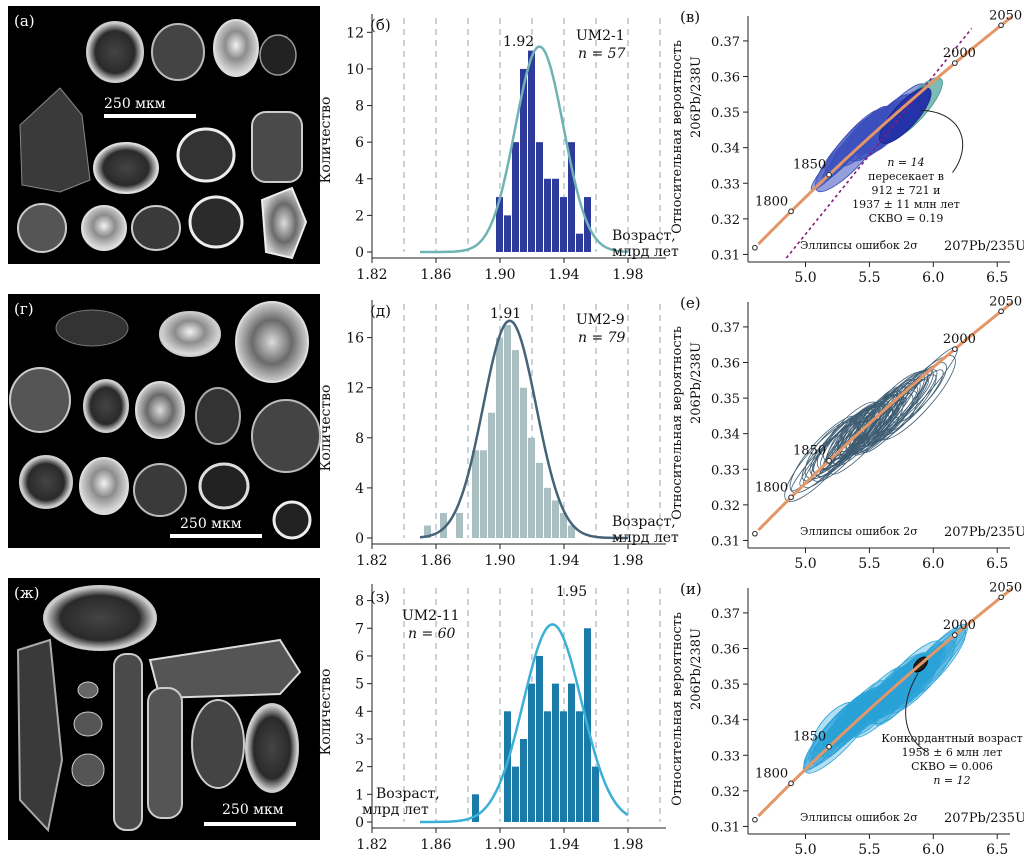 The width and height of the screenshot is (1024, 855). What do you see at coordinates (905, 162) in the screenshot?
I see `note: n = 14` at bounding box center [905, 162].